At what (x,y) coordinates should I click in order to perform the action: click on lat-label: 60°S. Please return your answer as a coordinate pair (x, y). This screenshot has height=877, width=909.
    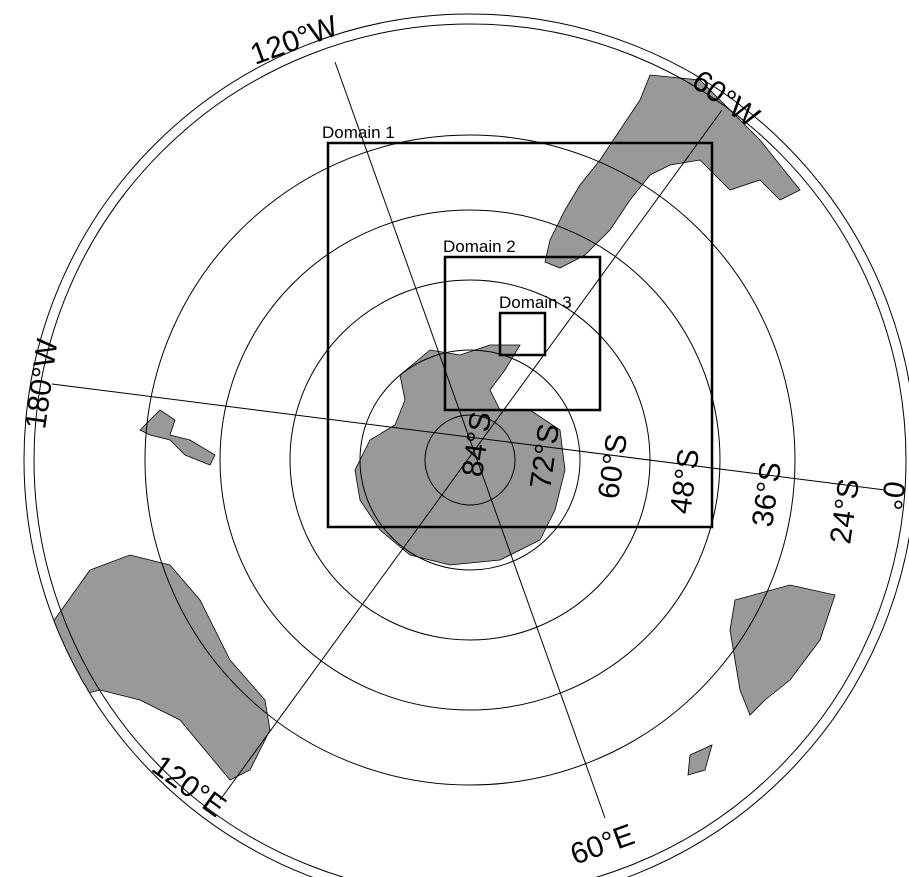
    Looking at the image, I should click on (613, 466).